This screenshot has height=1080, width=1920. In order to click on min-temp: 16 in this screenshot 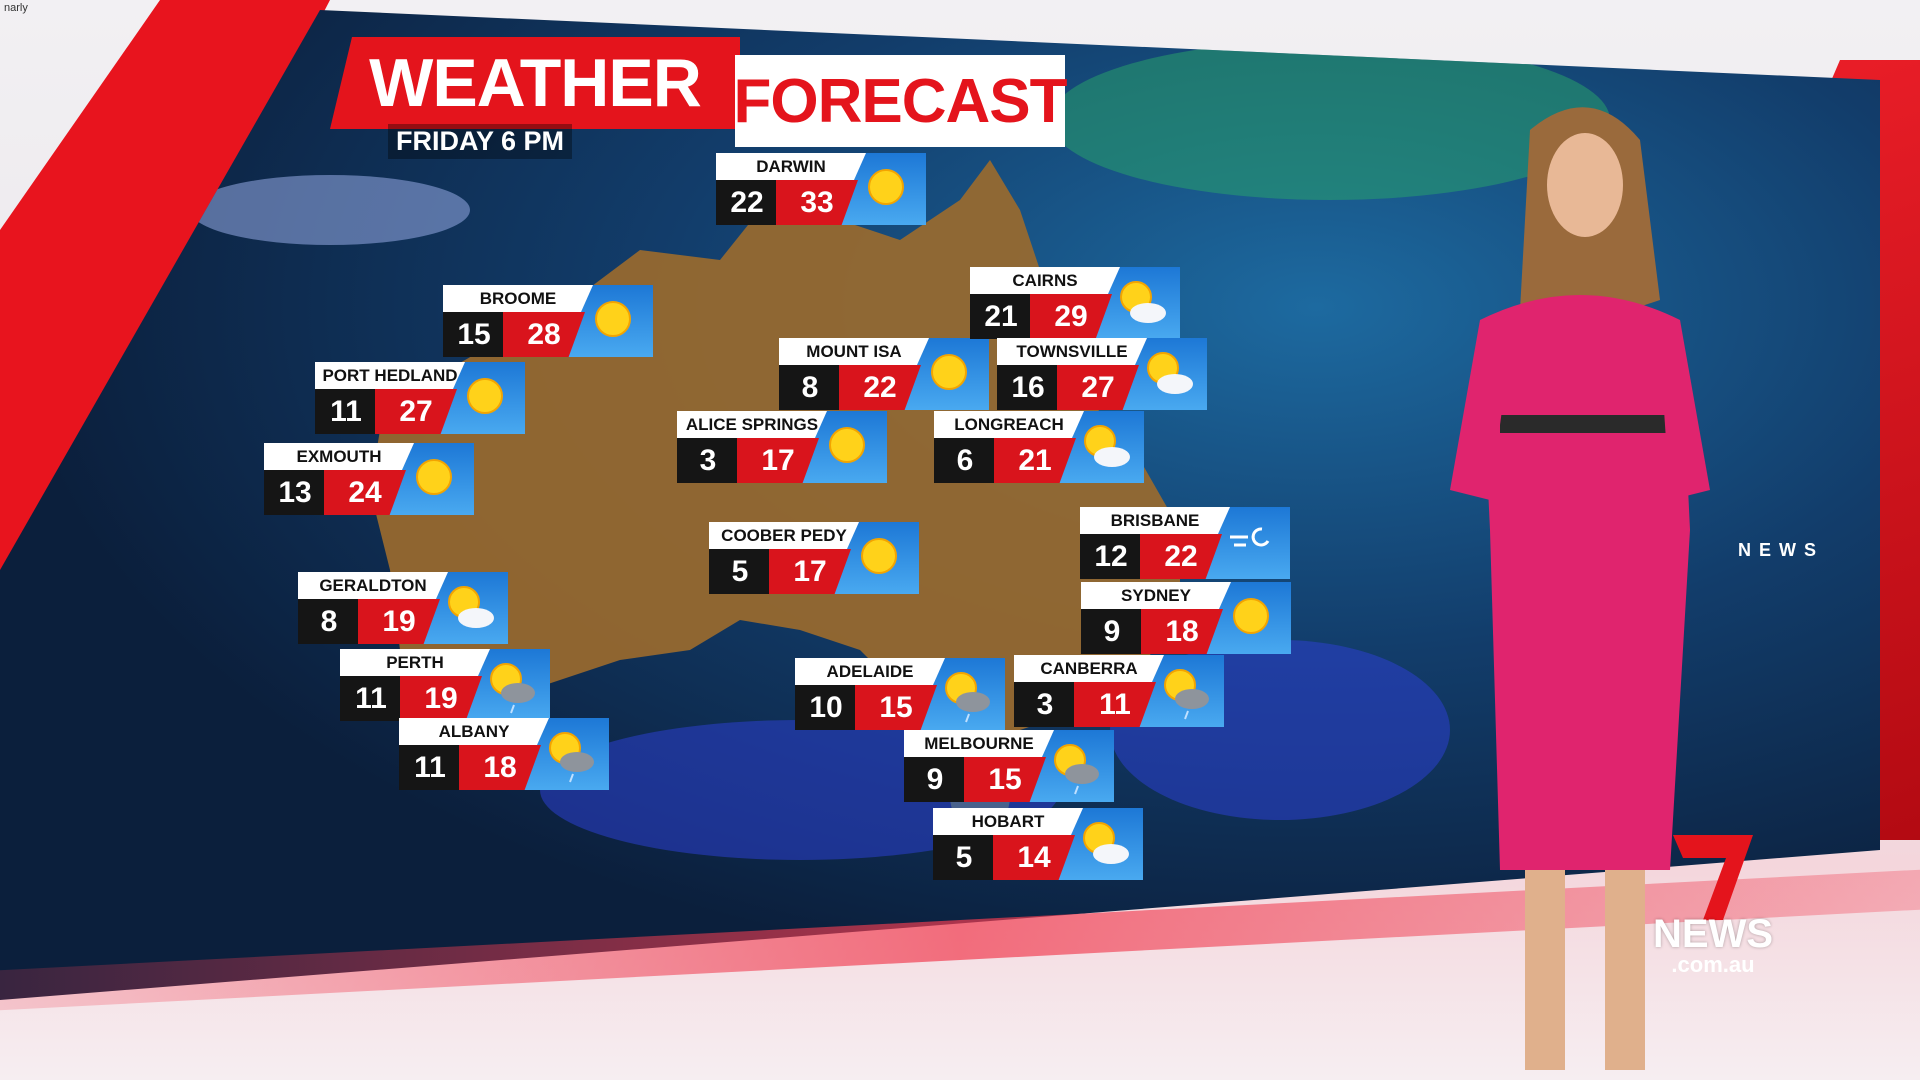, I will do `click(1028, 387)`.